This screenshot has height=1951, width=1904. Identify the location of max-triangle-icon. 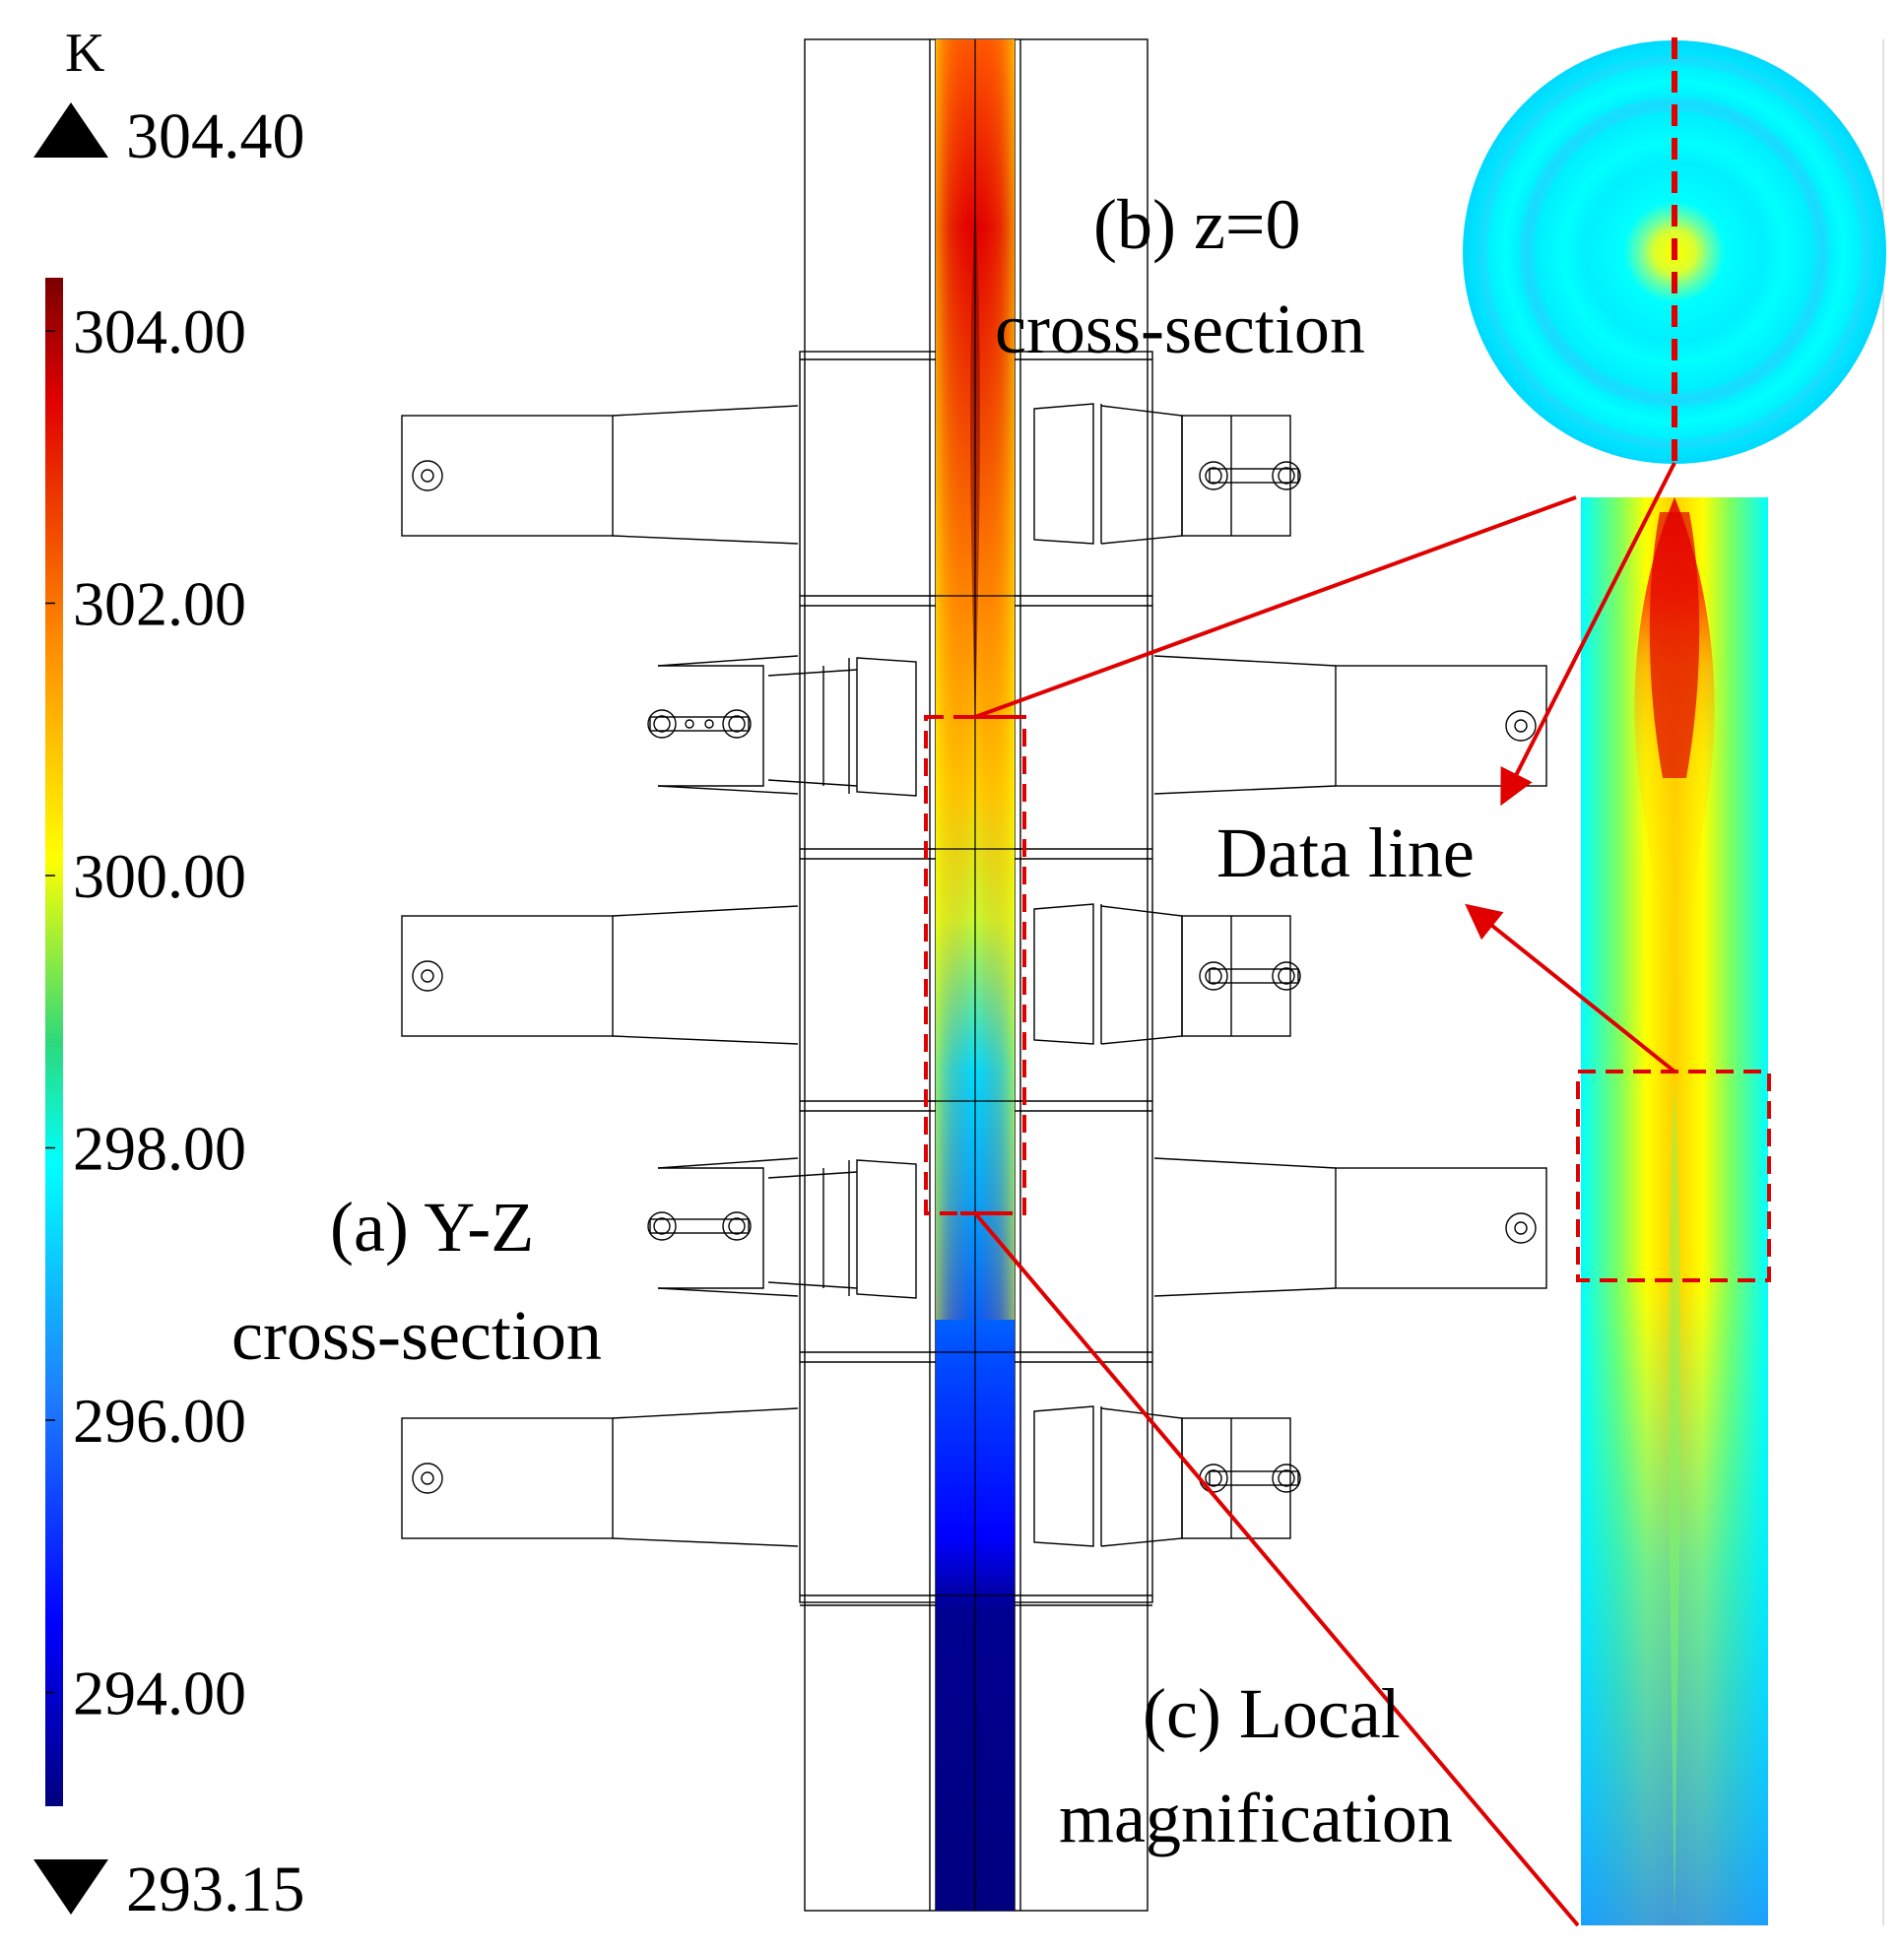
(70, 130).